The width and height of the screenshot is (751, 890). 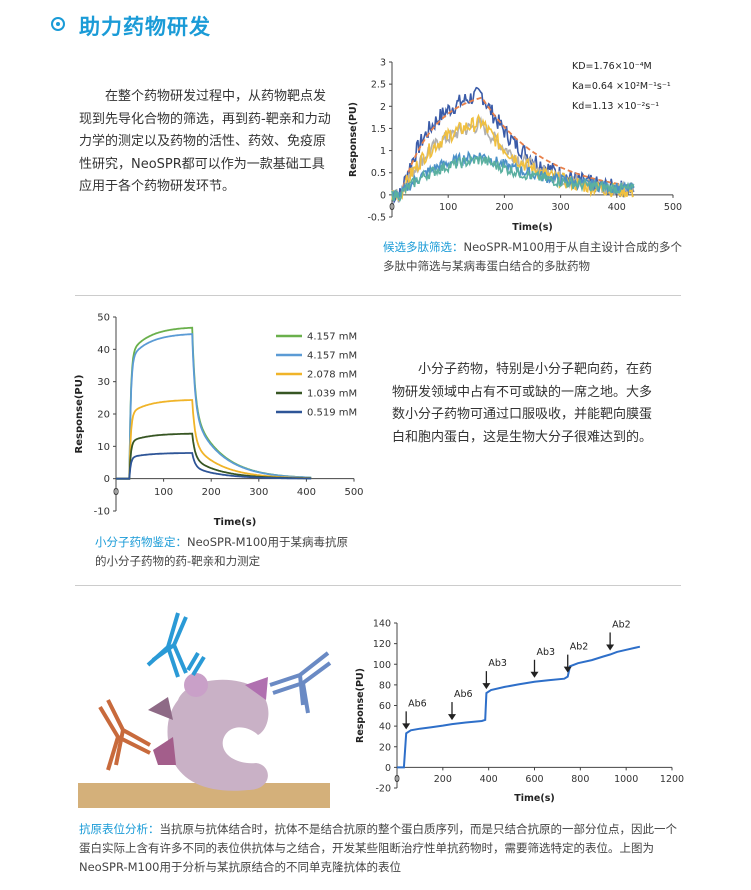 I want to click on epitope-right, so click(x=256, y=688).